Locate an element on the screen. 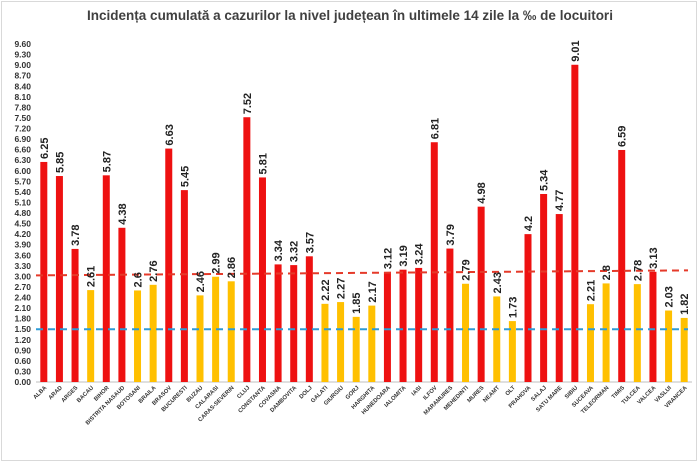  y-tick-label: 0.60 is located at coordinates (22, 361).